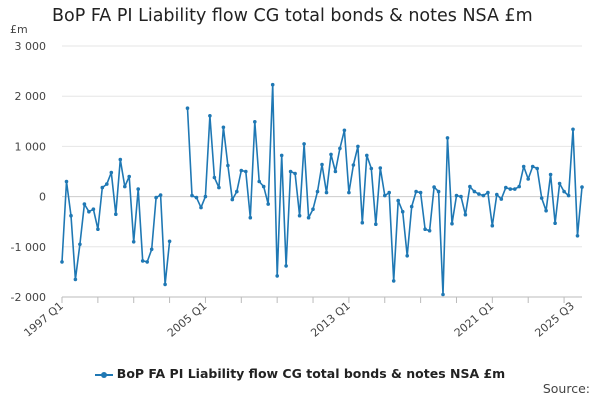 The height and width of the screenshot is (400, 600). I want to click on x-tick-label: 1997 Q1, so click(43, 319).